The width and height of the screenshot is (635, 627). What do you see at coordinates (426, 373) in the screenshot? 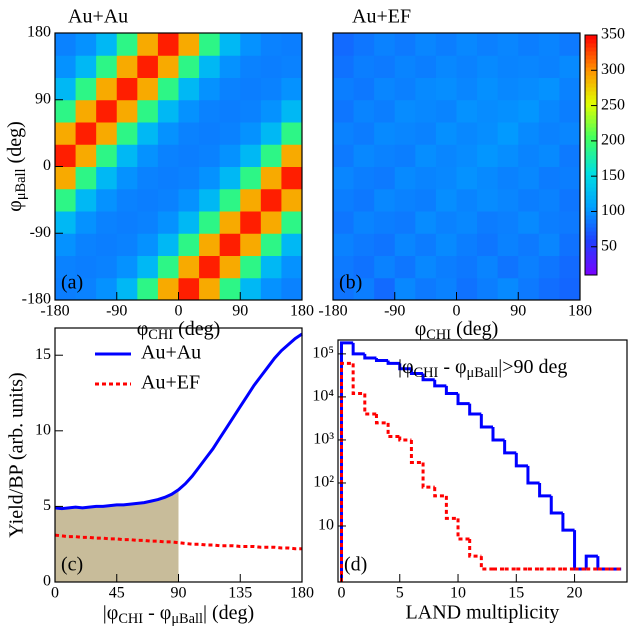
I see `annotation-part: CHI` at bounding box center [426, 373].